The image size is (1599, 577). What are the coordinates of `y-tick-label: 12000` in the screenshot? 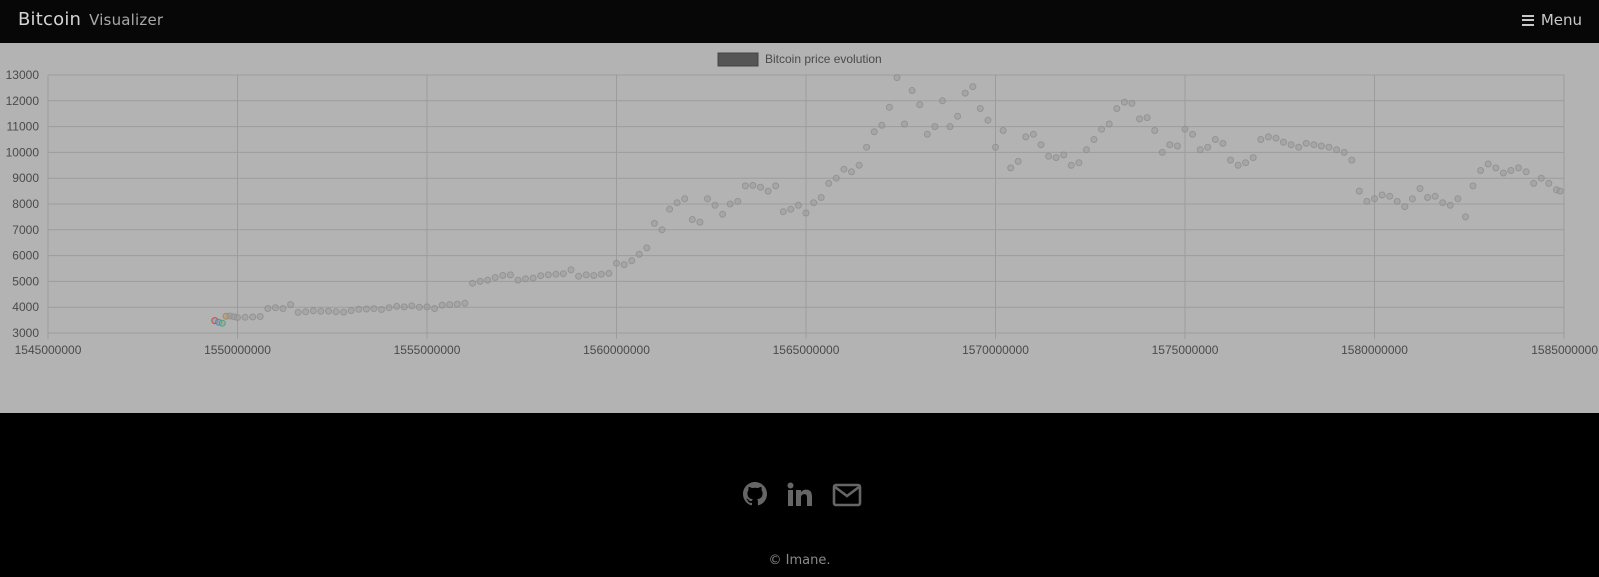 It's located at (23, 101).